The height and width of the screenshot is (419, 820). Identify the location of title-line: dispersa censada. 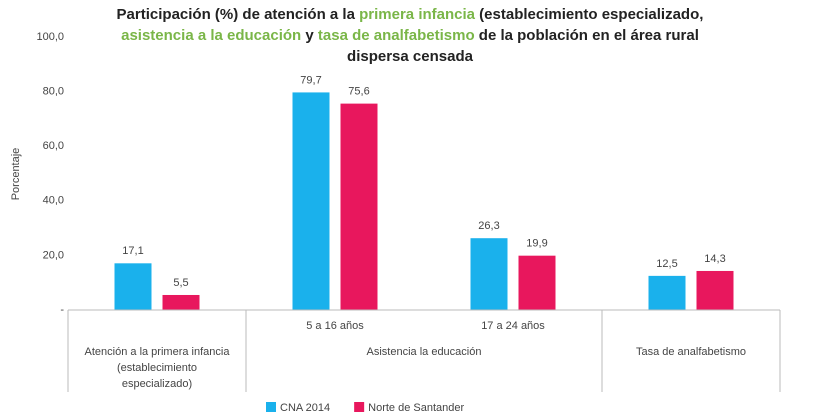
(410, 56).